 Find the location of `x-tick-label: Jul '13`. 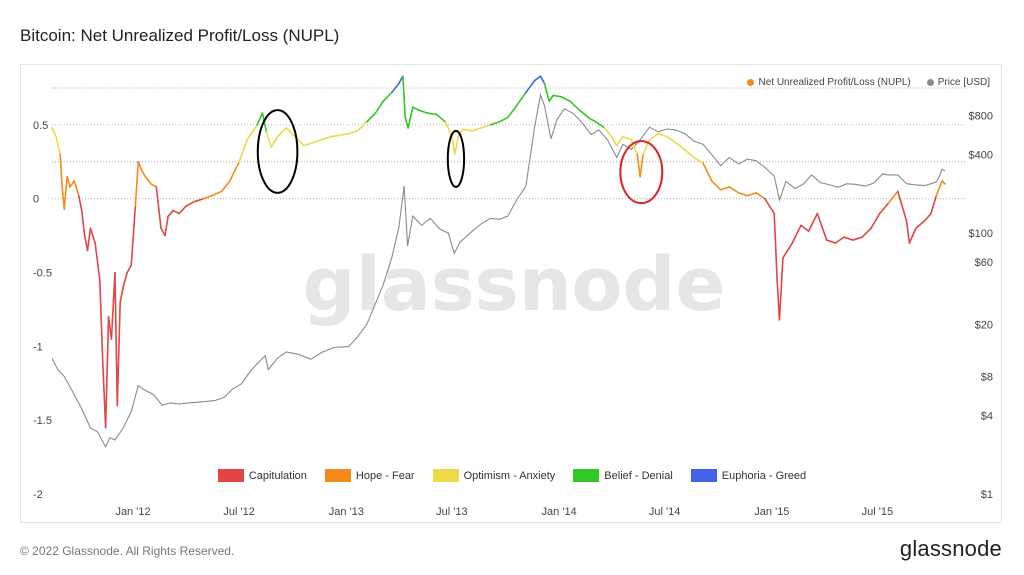

x-tick-label: Jul '13 is located at coordinates (451, 512).